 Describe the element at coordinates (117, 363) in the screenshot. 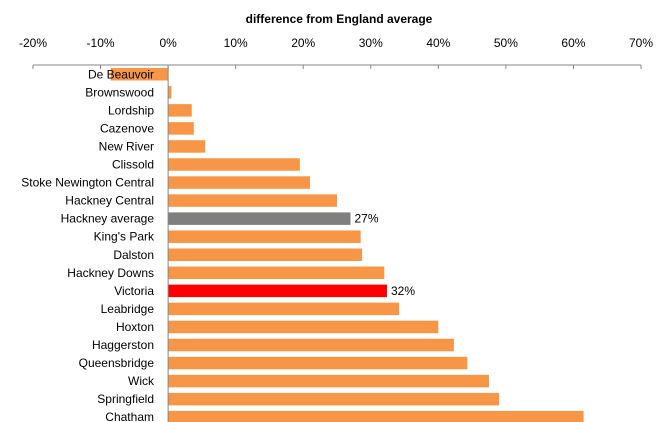

I see `category-label: Queensbridge` at that location.